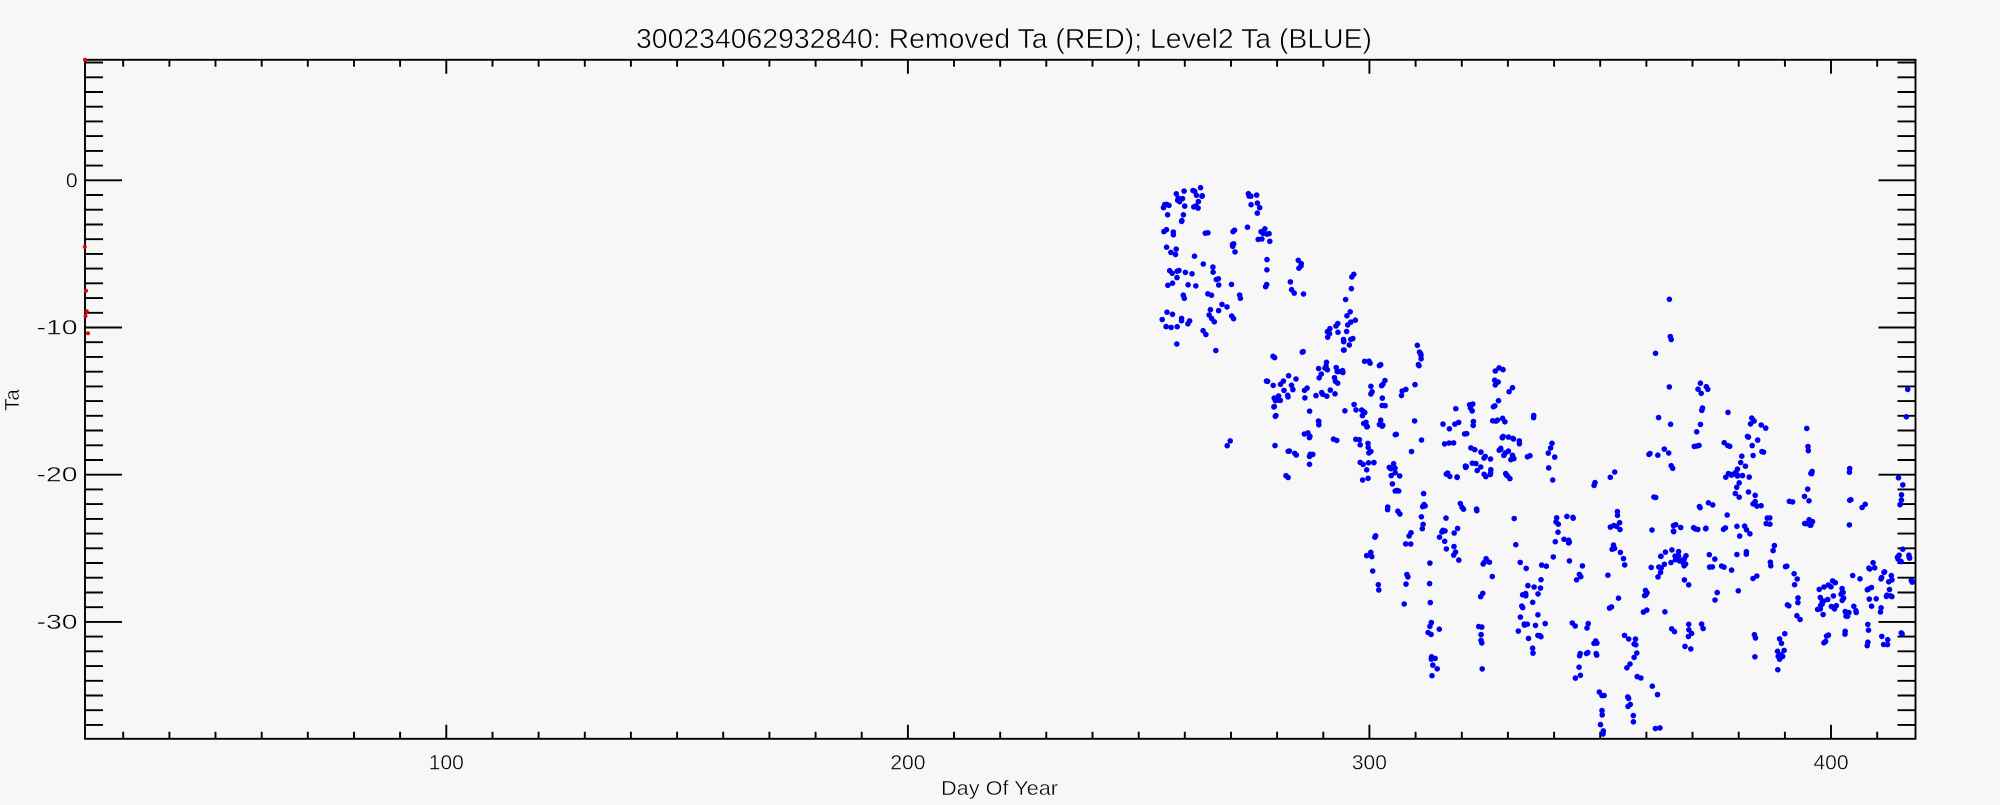 The image size is (2000, 805). I want to click on svg-text: Day Of Year, so click(999, 789).